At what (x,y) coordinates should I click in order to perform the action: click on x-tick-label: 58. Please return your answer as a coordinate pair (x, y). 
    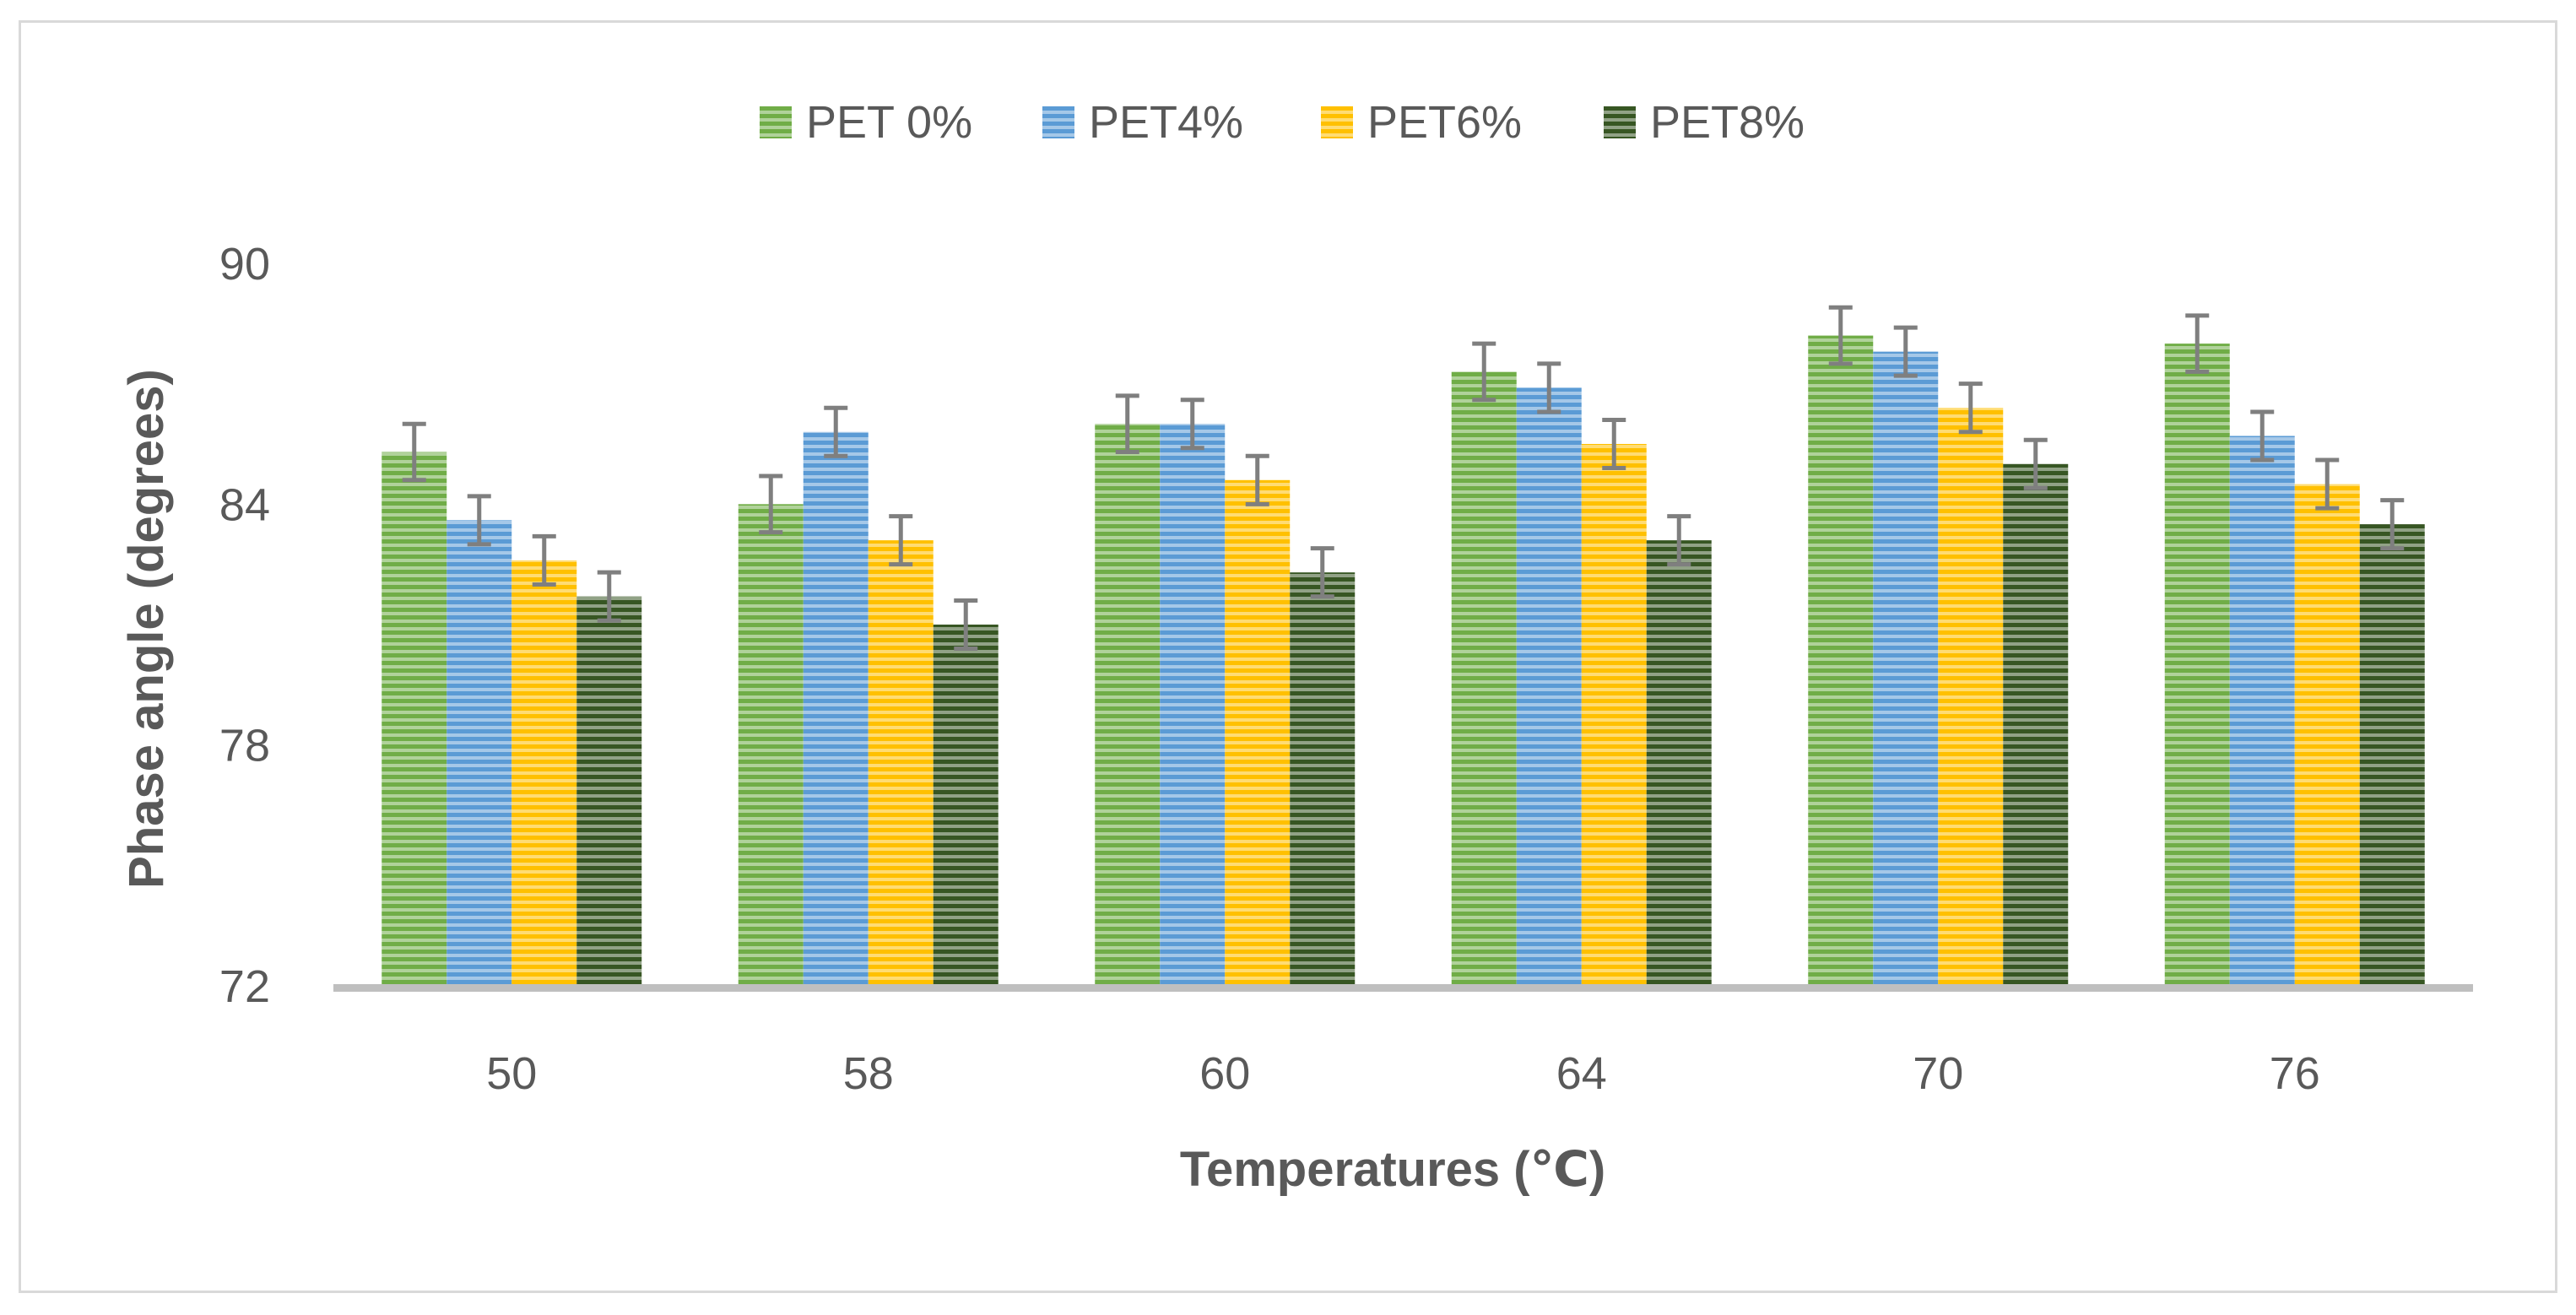
    Looking at the image, I should click on (868, 1073).